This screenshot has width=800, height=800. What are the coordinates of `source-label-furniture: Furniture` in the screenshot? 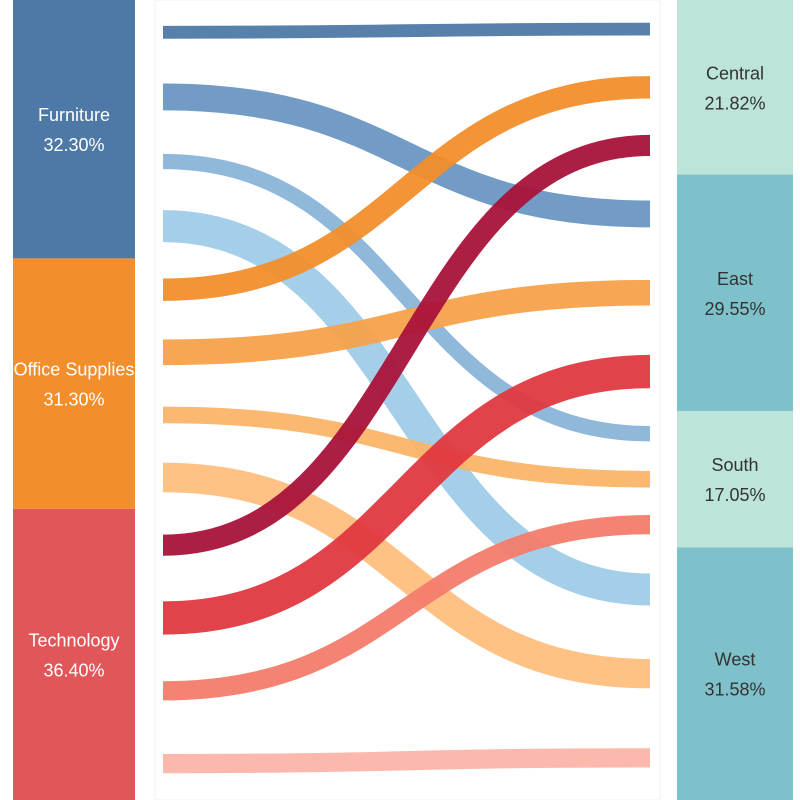 It's located at (74, 115).